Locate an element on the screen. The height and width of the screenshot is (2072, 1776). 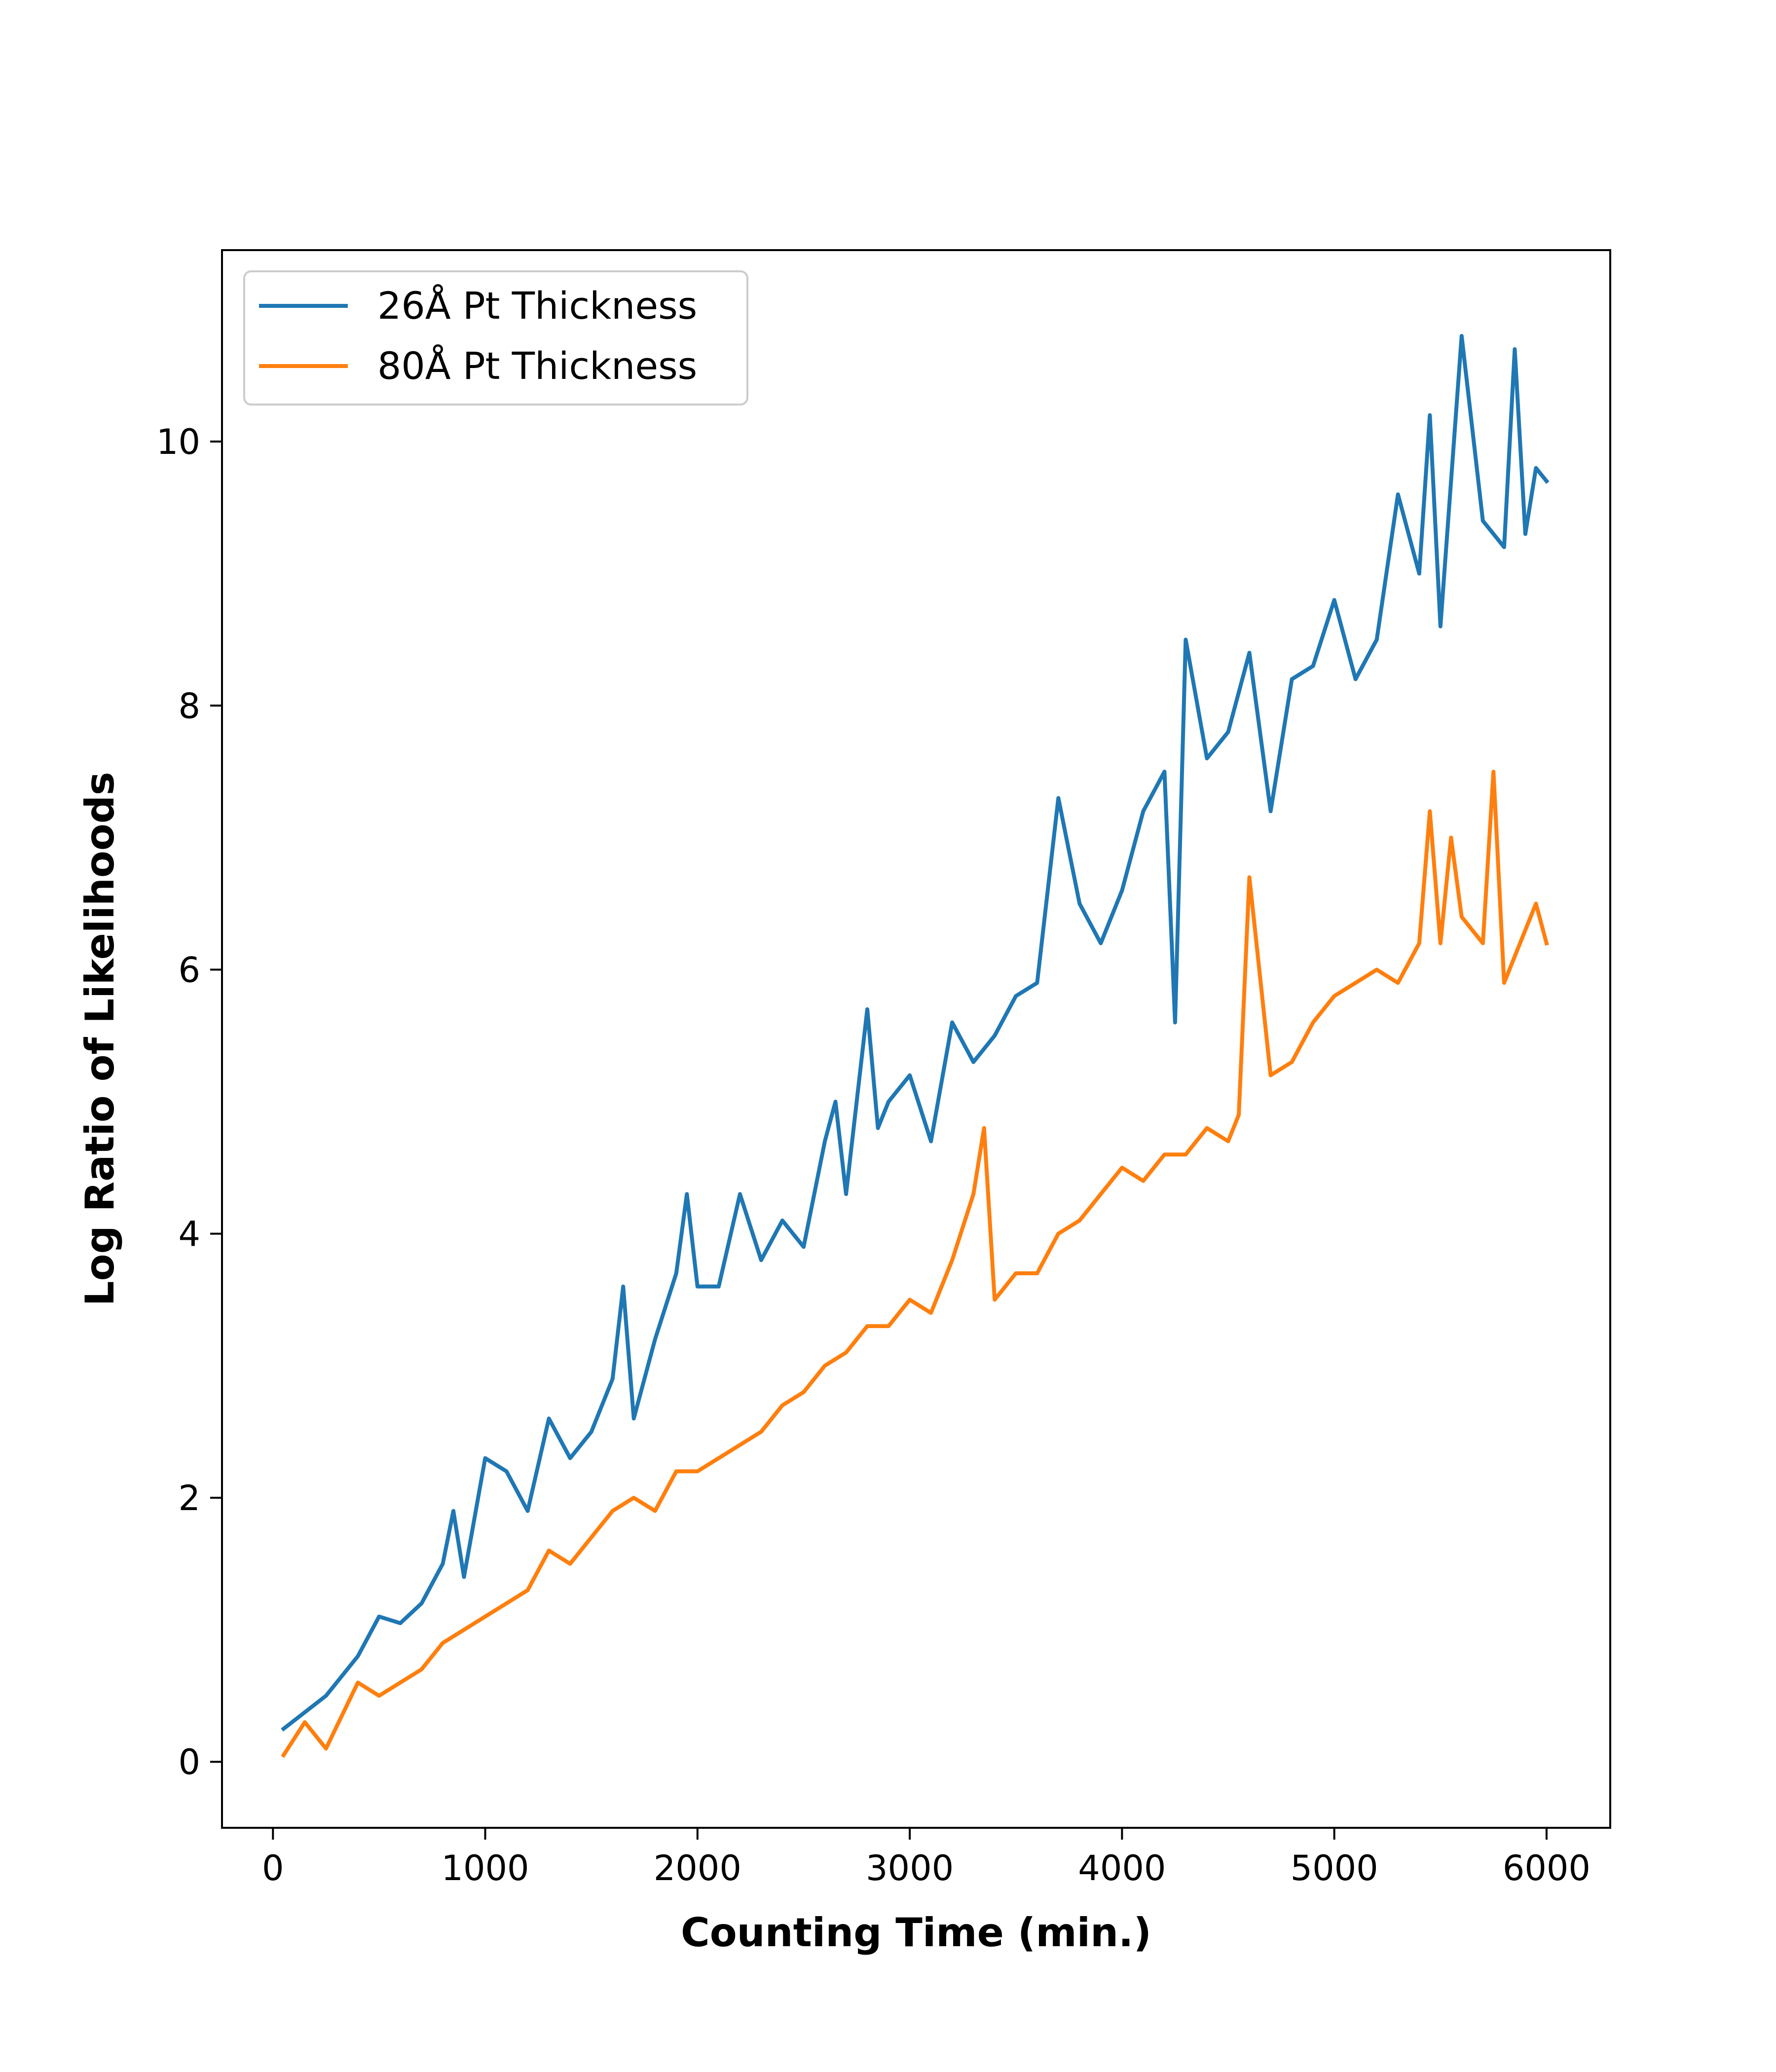
x-tick-label: 5000 is located at coordinates (1335, 1868).